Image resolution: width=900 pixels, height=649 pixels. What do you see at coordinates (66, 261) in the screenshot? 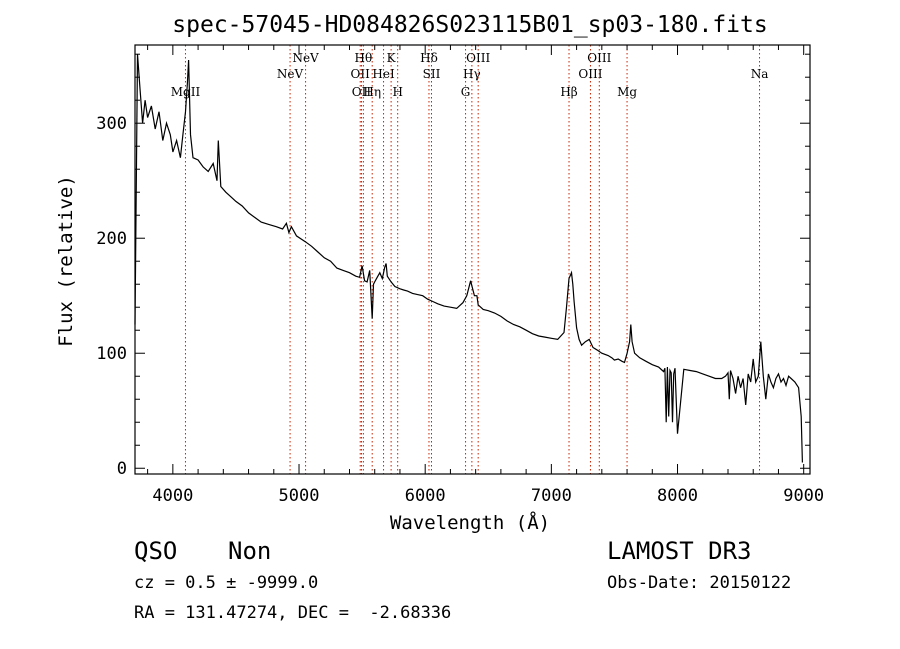
I see `y-axis-label: Flux (relative)` at bounding box center [66, 261].